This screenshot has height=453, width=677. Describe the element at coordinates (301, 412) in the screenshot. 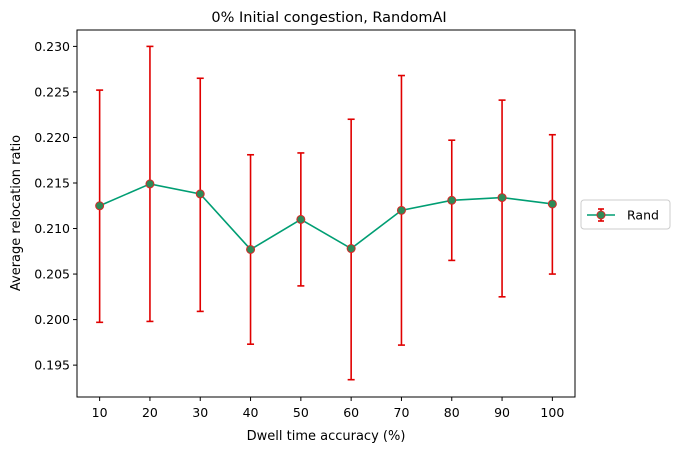

I see `x-tick-label: 50` at that location.